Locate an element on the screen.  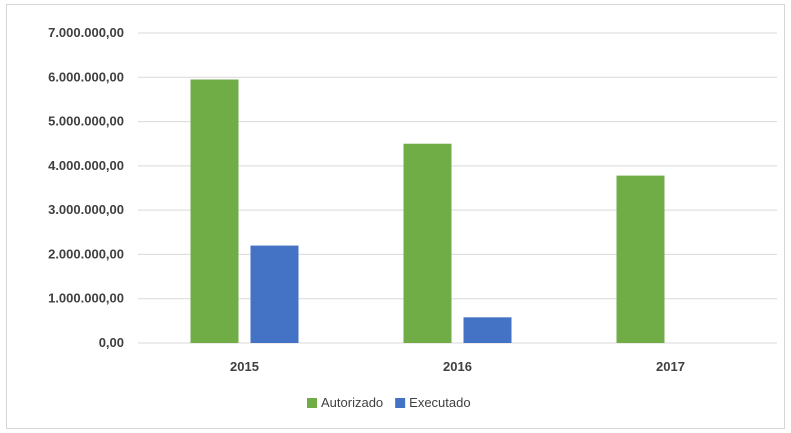
x-axis-ticks: 2015 2016 2017 is located at coordinates (457, 366).